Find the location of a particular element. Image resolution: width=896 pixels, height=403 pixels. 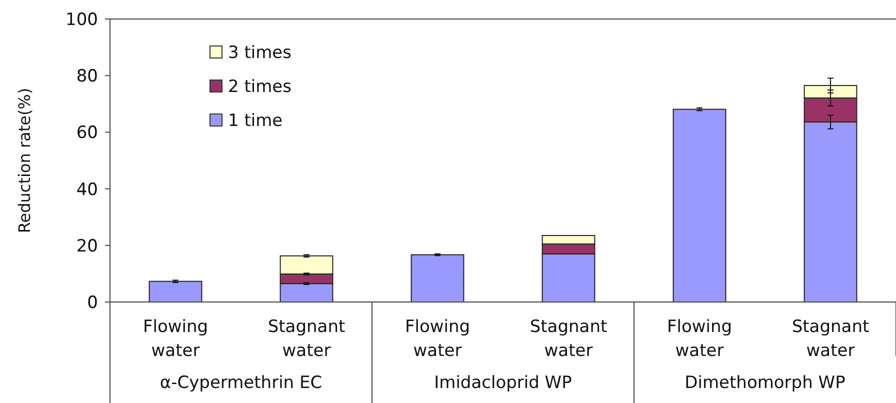

y-tick-label: 80 is located at coordinates (87, 76).